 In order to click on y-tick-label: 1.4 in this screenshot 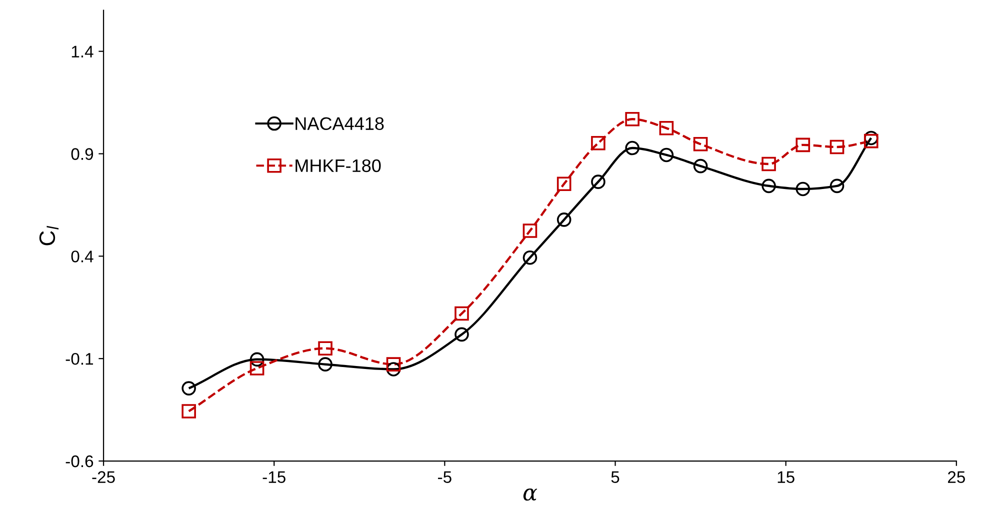, I will do `click(83, 52)`.